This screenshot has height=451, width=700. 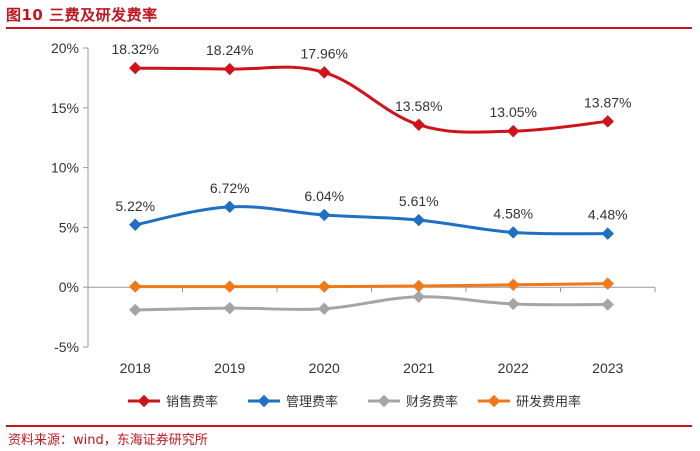 I want to click on x-tick-label: 2023, so click(x=607, y=368).